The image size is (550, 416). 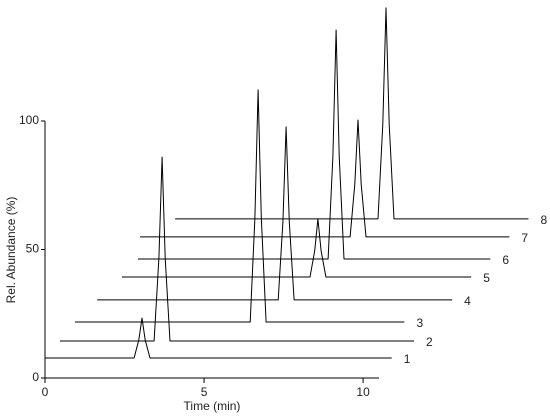 What do you see at coordinates (363, 392) in the screenshot?
I see `x-tick-label: 10` at bounding box center [363, 392].